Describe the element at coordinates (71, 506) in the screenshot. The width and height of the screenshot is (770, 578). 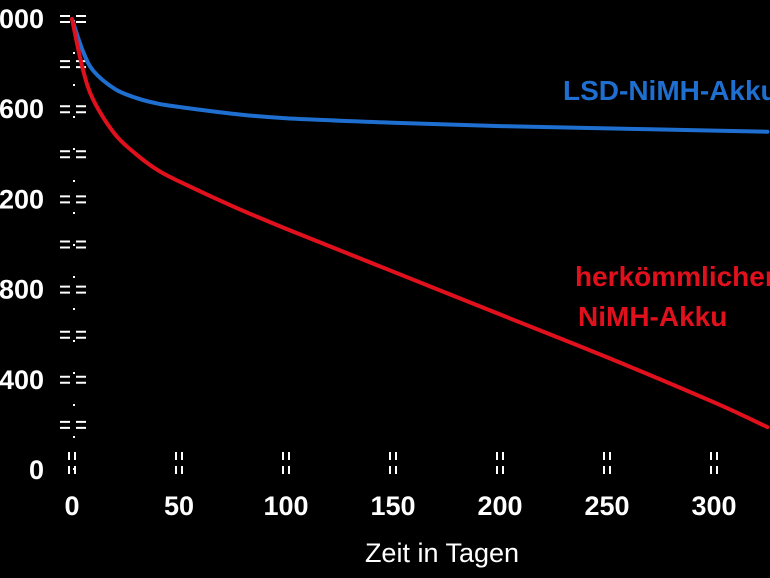
I see `x-tick-label: 0` at that location.